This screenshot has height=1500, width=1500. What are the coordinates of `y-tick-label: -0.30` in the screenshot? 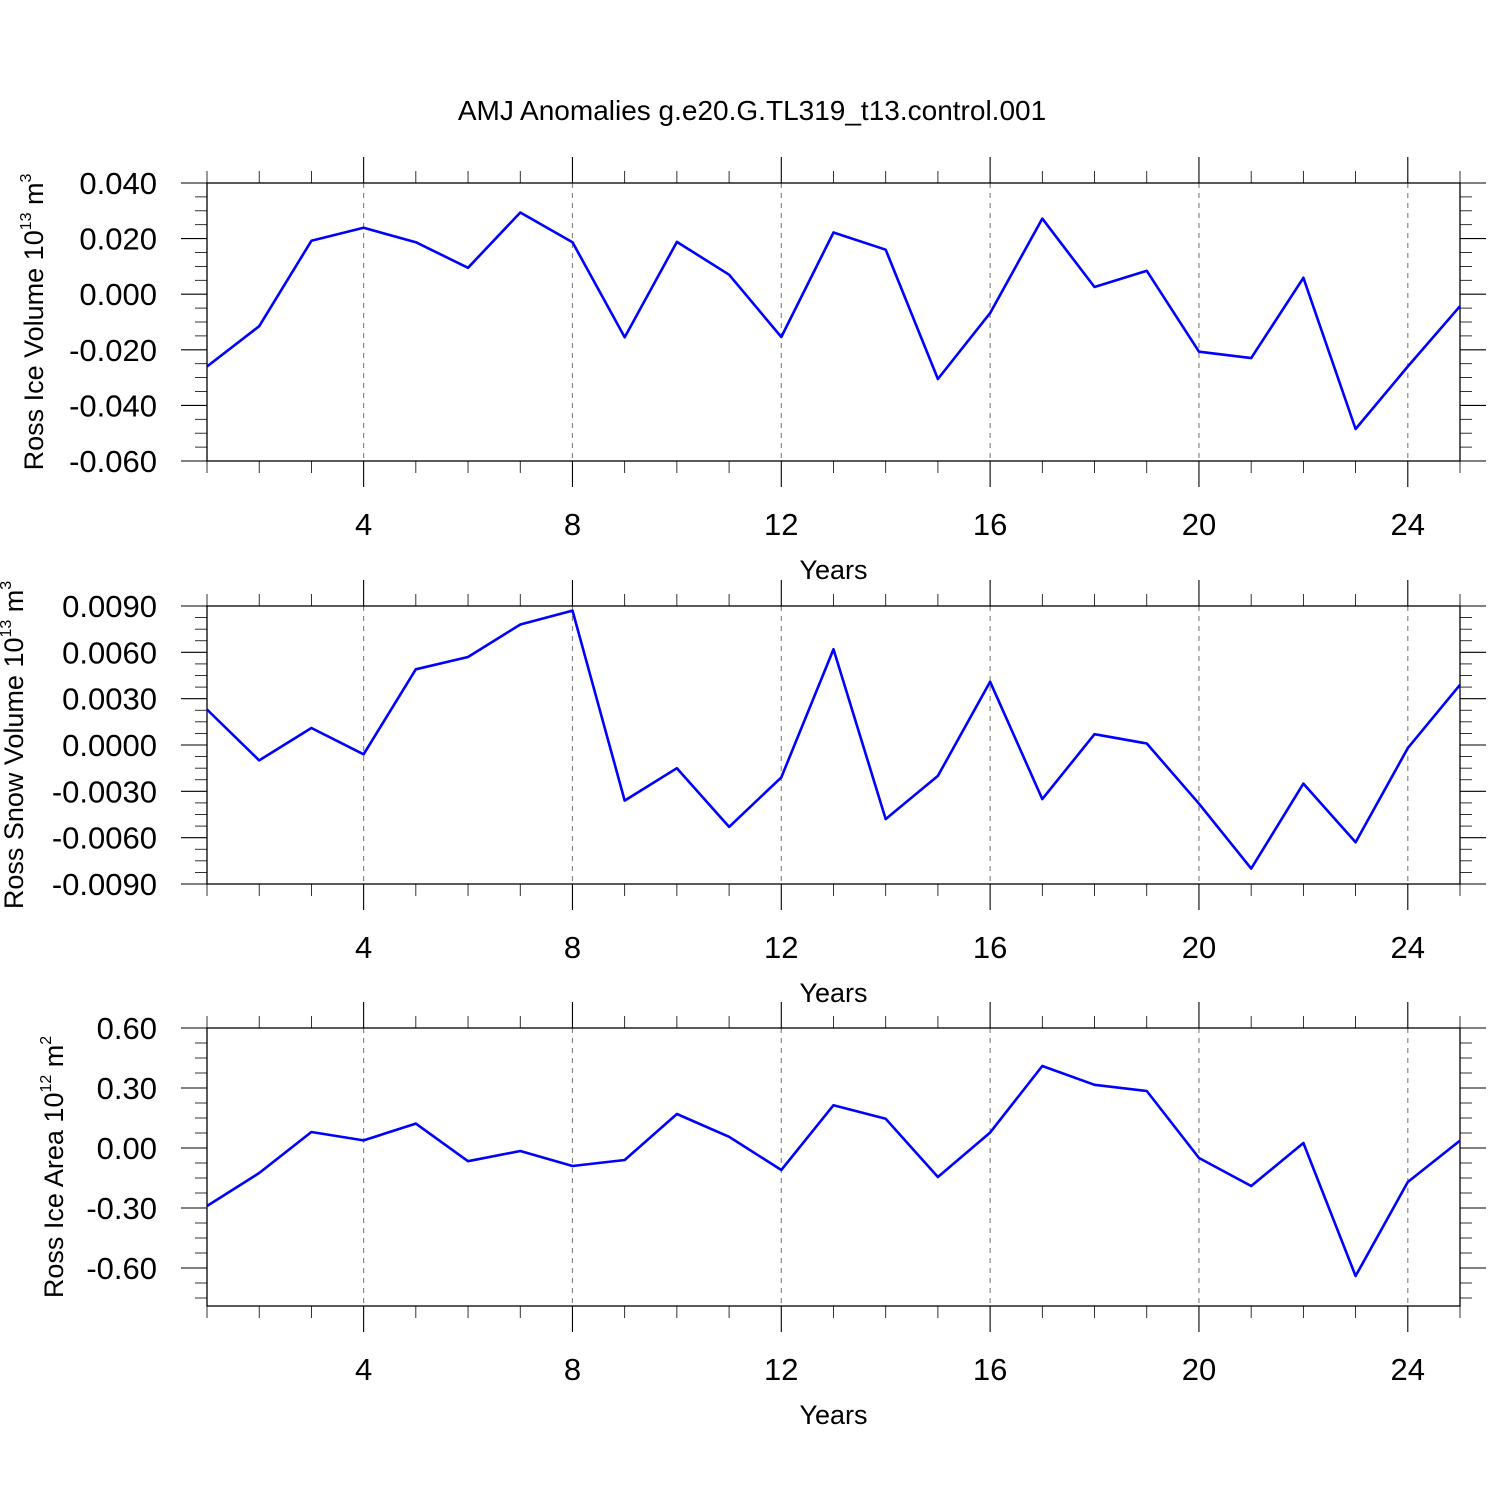 It's located at (121, 1208).